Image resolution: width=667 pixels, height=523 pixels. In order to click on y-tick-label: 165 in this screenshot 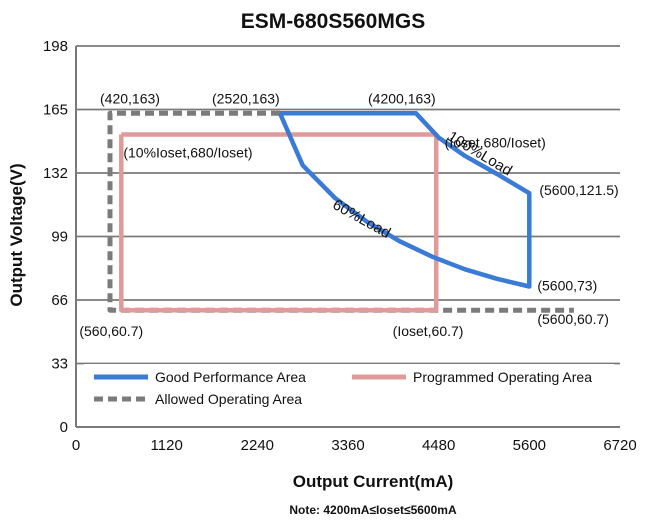, I will do `click(55, 110)`.